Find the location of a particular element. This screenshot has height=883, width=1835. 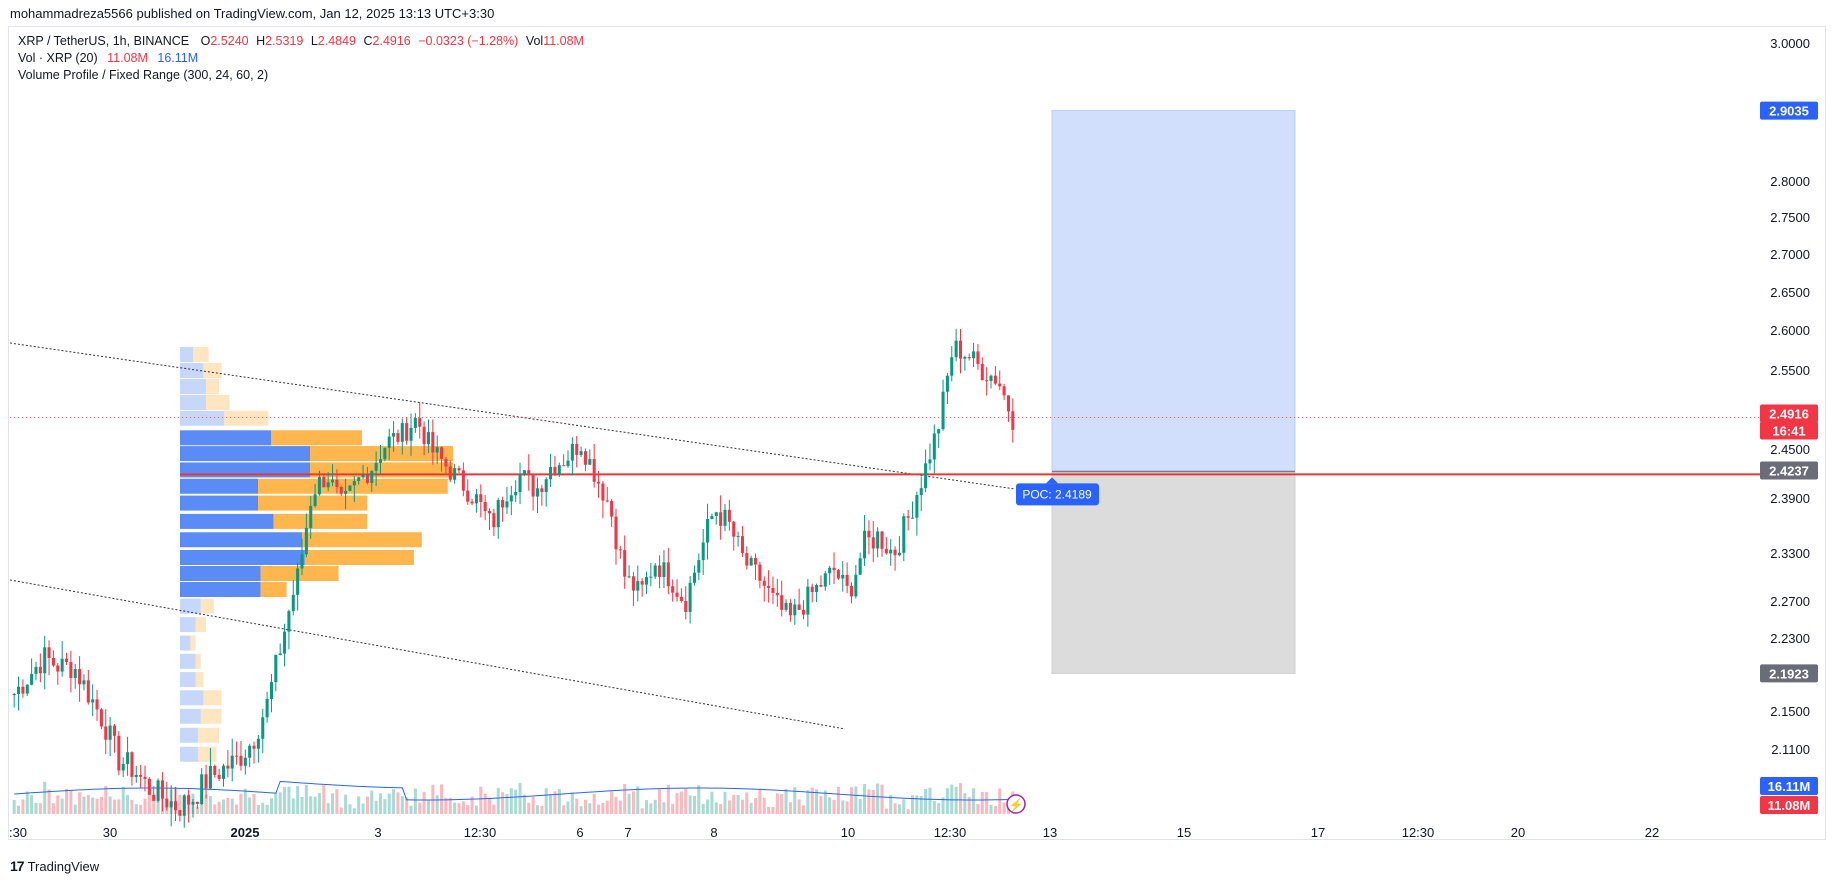

lower-trendline is located at coordinates (427, 654).